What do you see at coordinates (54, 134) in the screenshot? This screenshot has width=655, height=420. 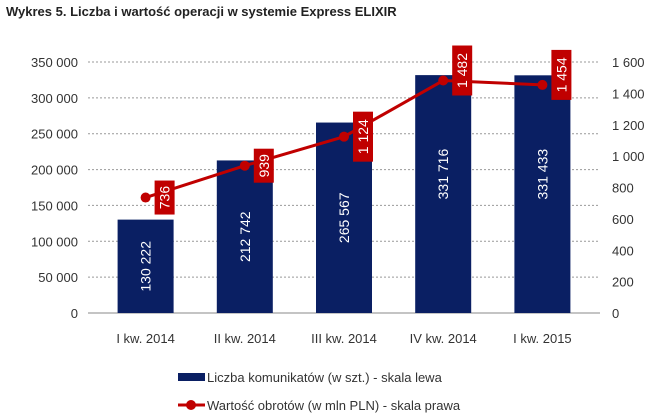 I see `left-tick-label: 250 000` at bounding box center [54, 134].